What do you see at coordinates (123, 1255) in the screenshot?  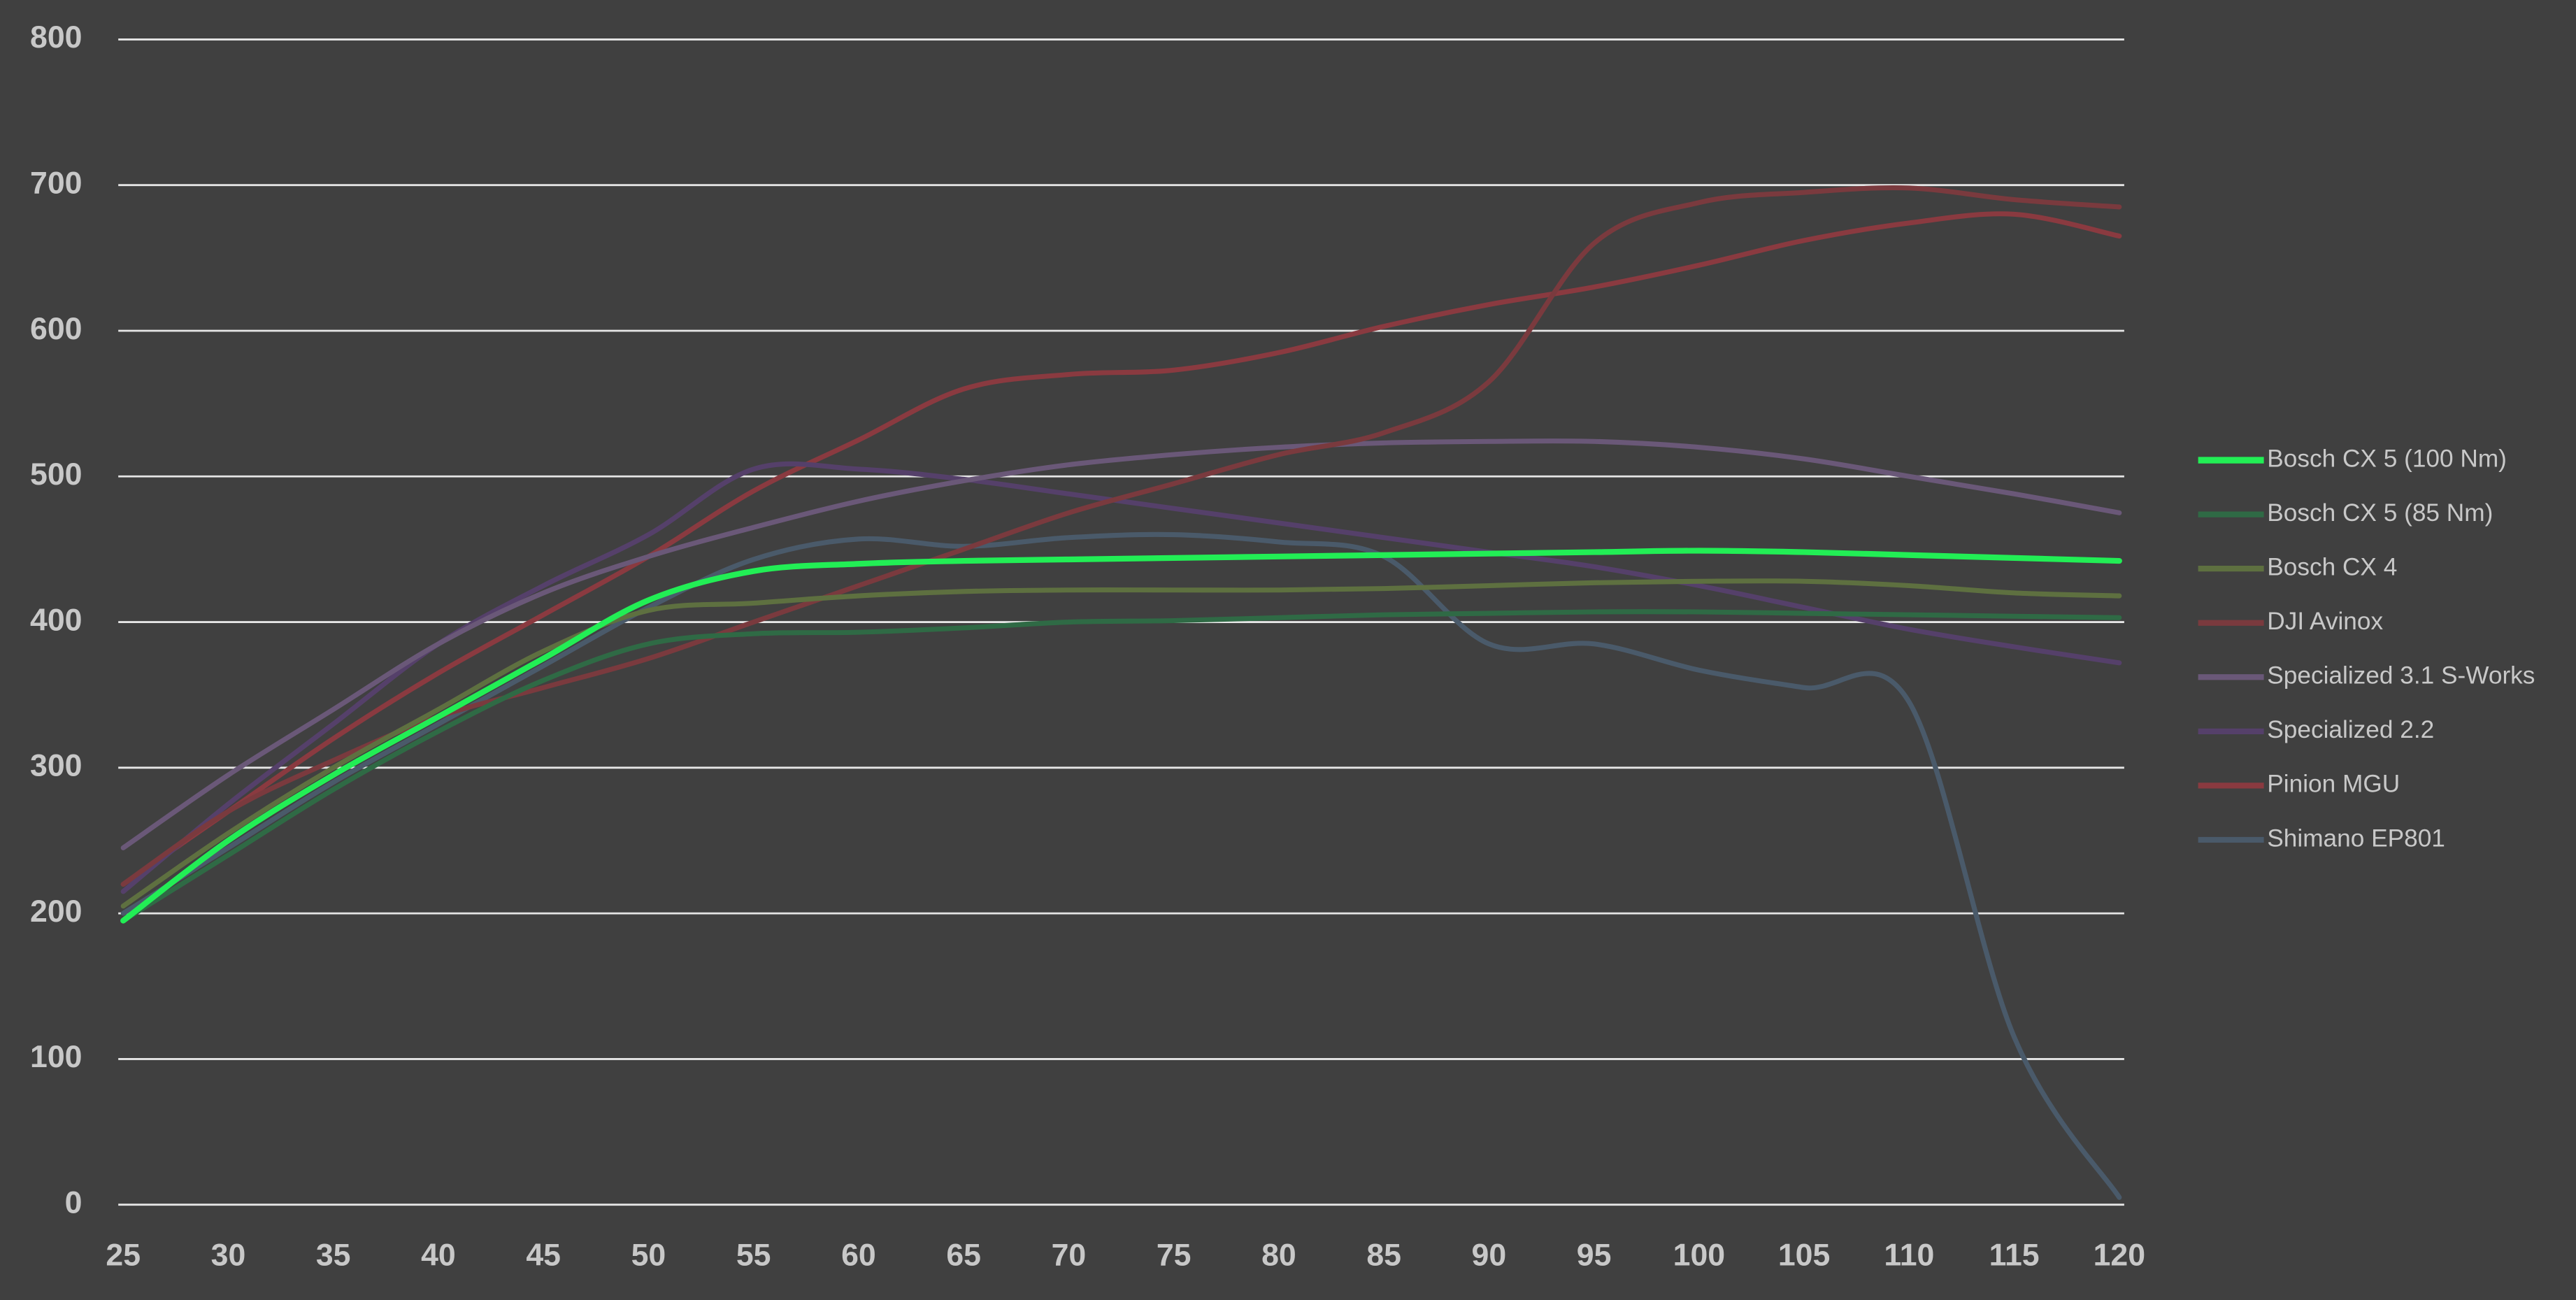 I see `x-tick-label: 25` at bounding box center [123, 1255].